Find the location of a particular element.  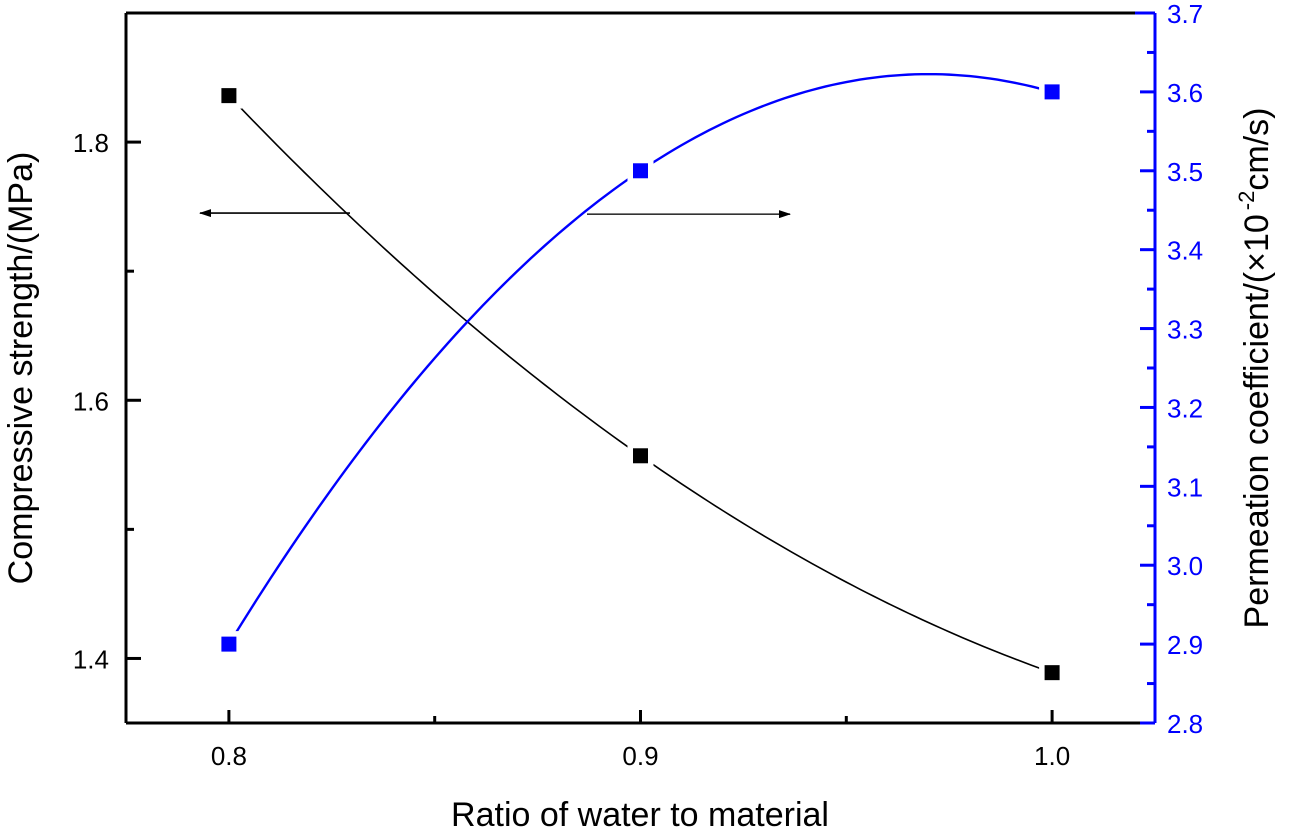

x-tick-label: 1.0 is located at coordinates (1052, 756).